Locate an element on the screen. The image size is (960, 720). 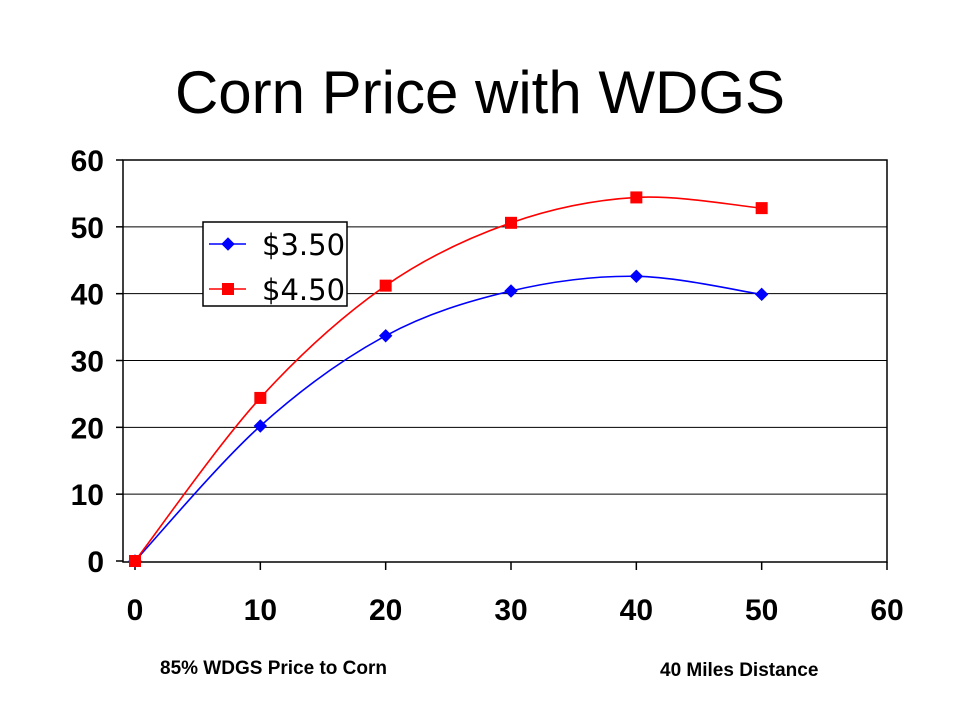
legend-item-1: $3.50 is located at coordinates (277, 245).